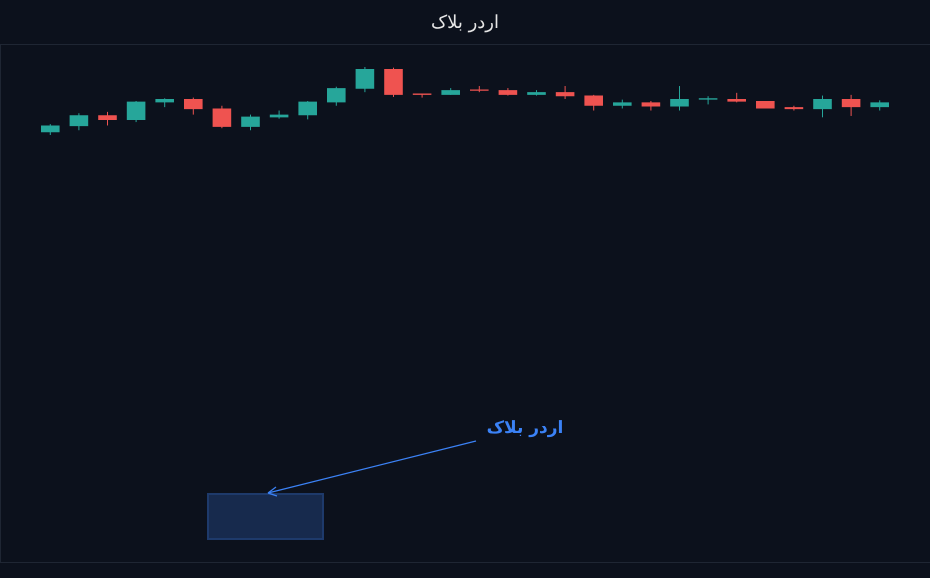 The image size is (930, 578). What do you see at coordinates (525, 428) in the screenshot?
I see `text: اردر بلاک` at bounding box center [525, 428].